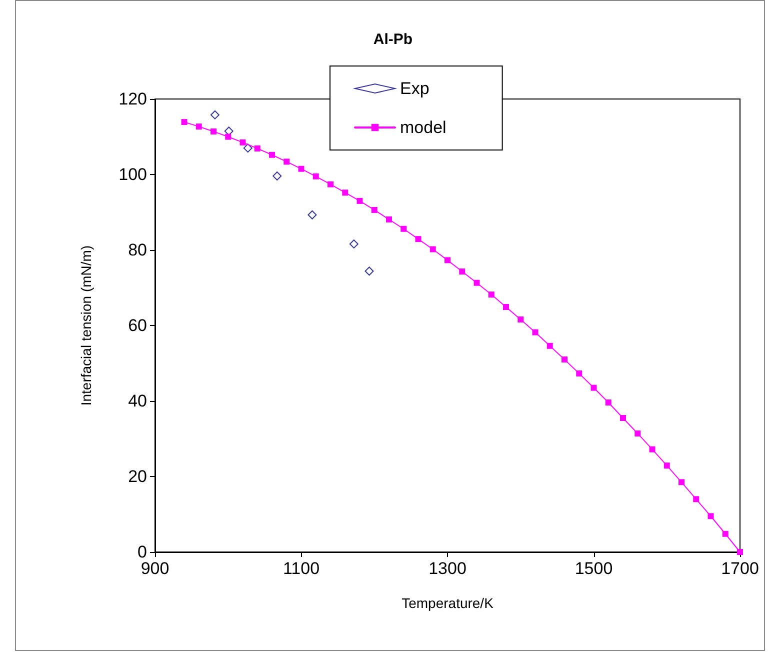 This screenshot has height=653, width=776. What do you see at coordinates (137, 250) in the screenshot?
I see `y-tick-label: 80` at bounding box center [137, 250].